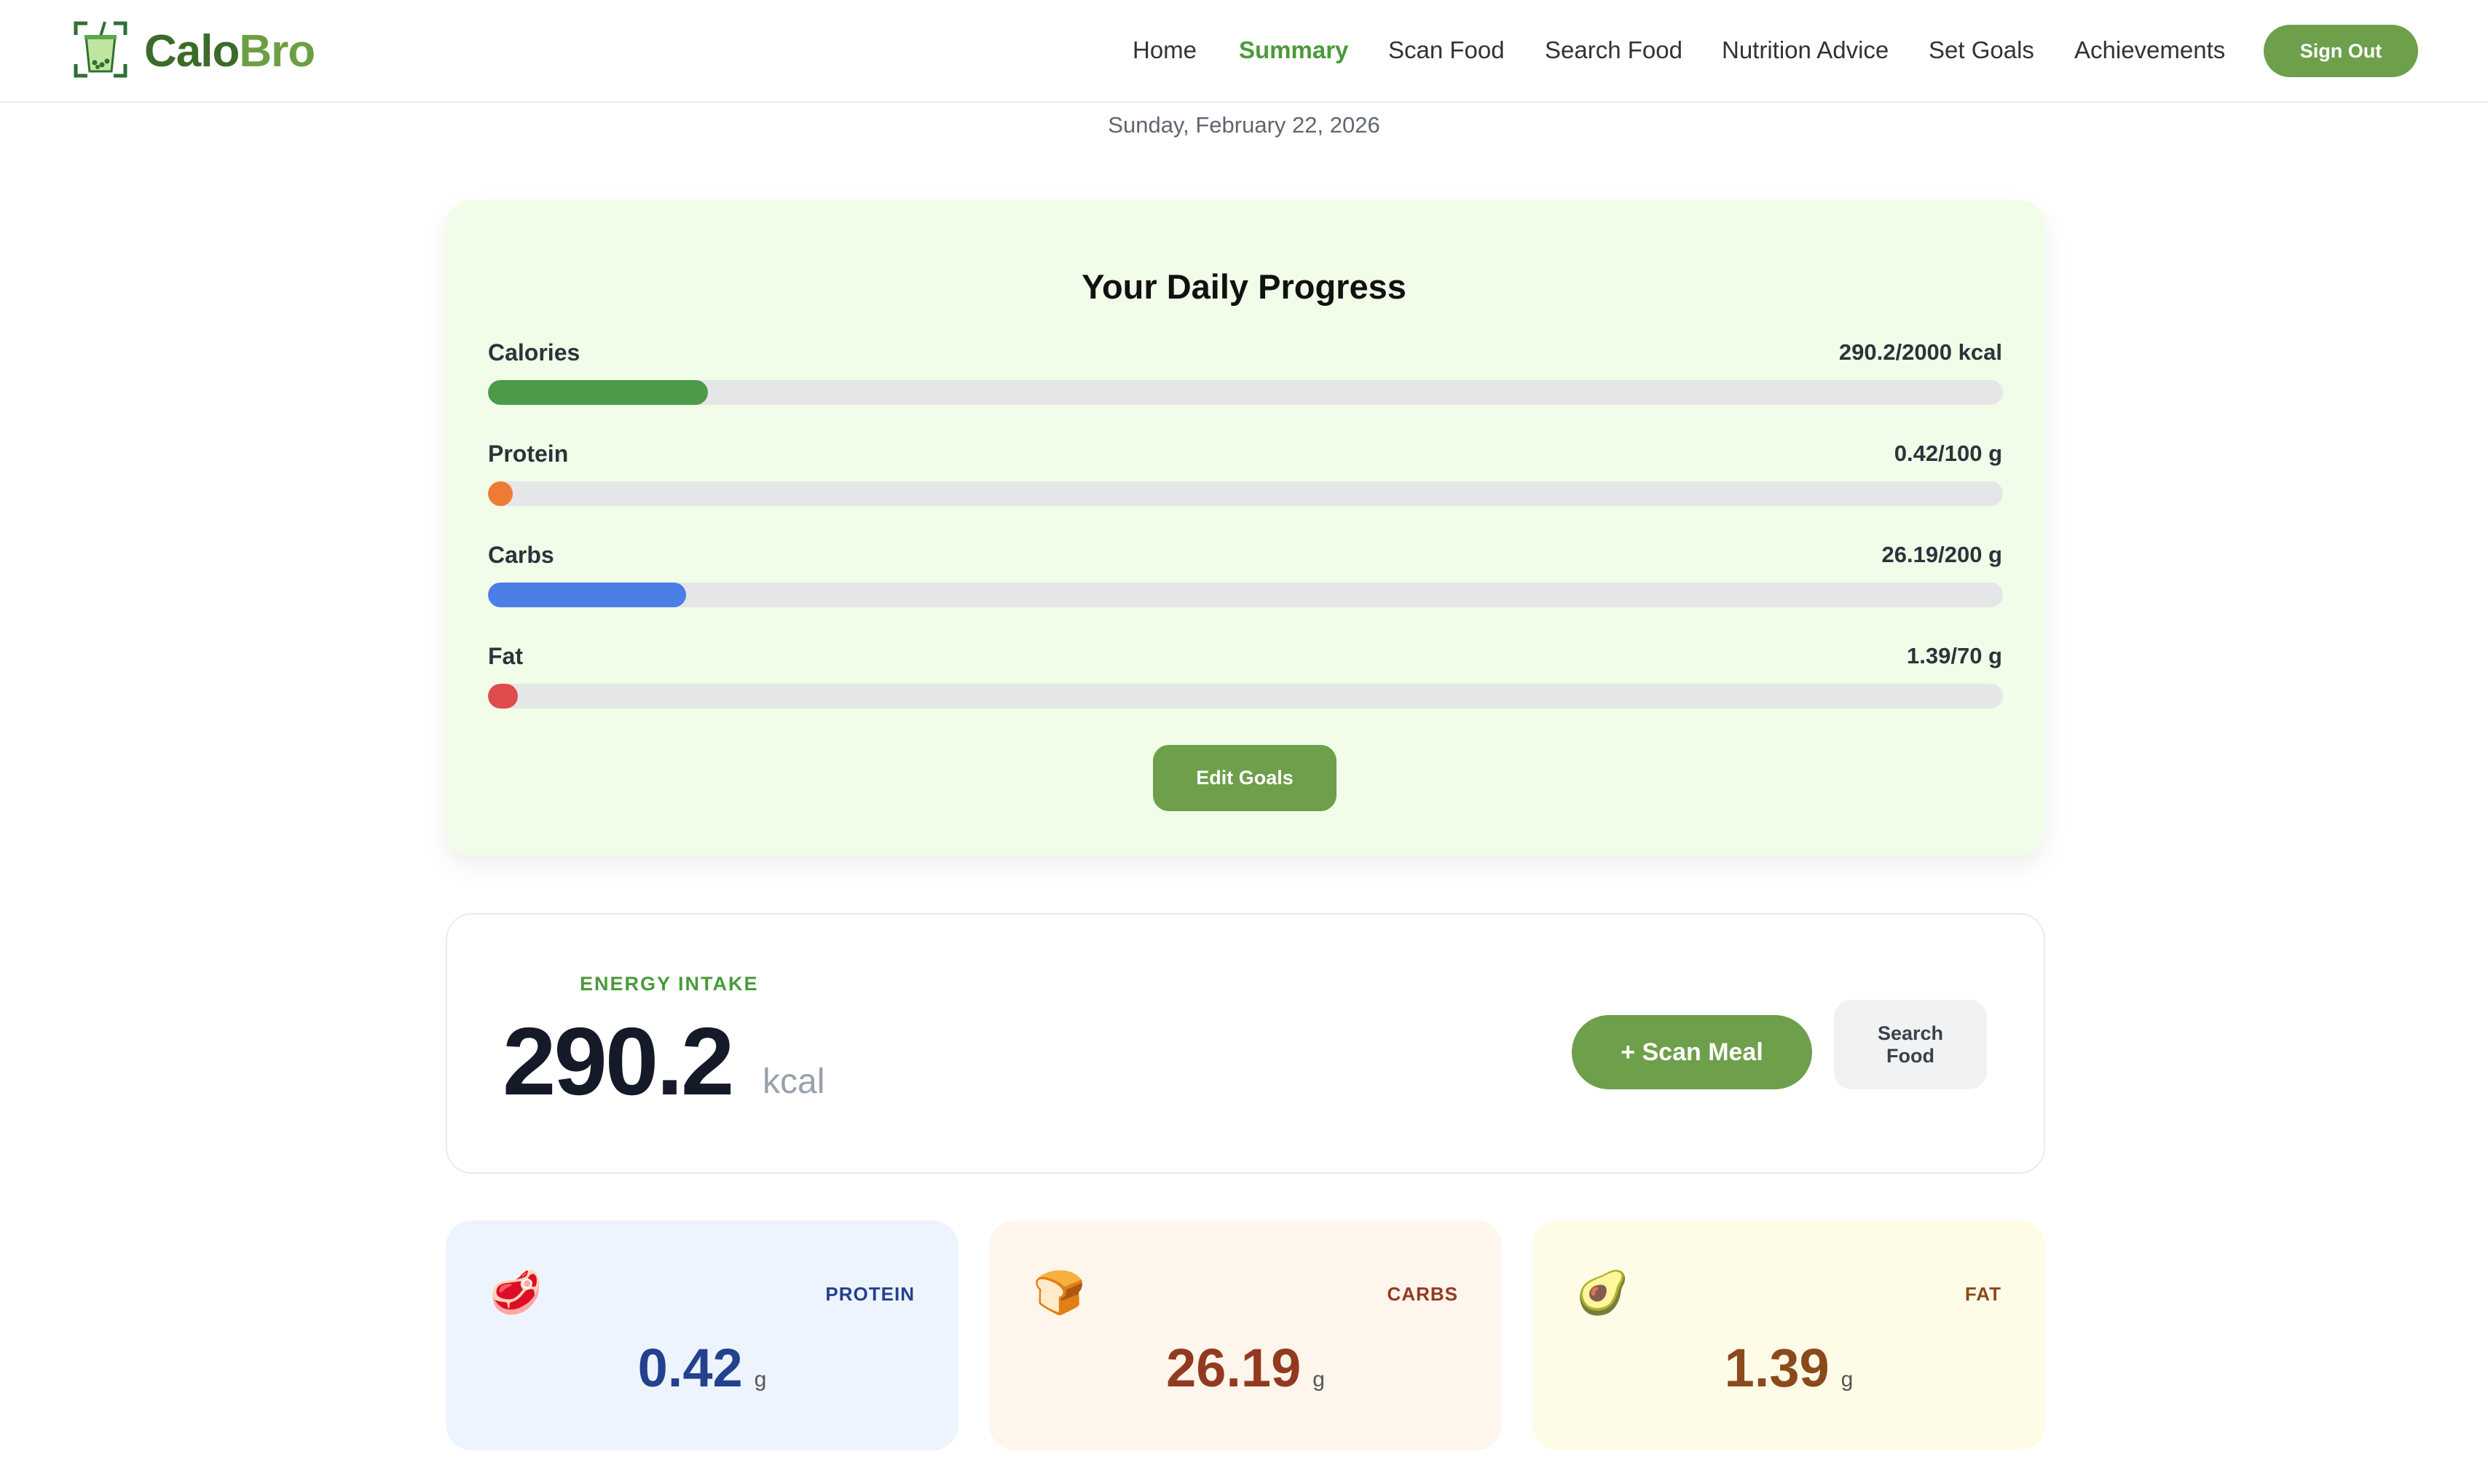 This screenshot has width=2488, height=1484. Describe the element at coordinates (870, 1294) in the screenshot. I see `protein-card-label: PROTEIN` at that location.